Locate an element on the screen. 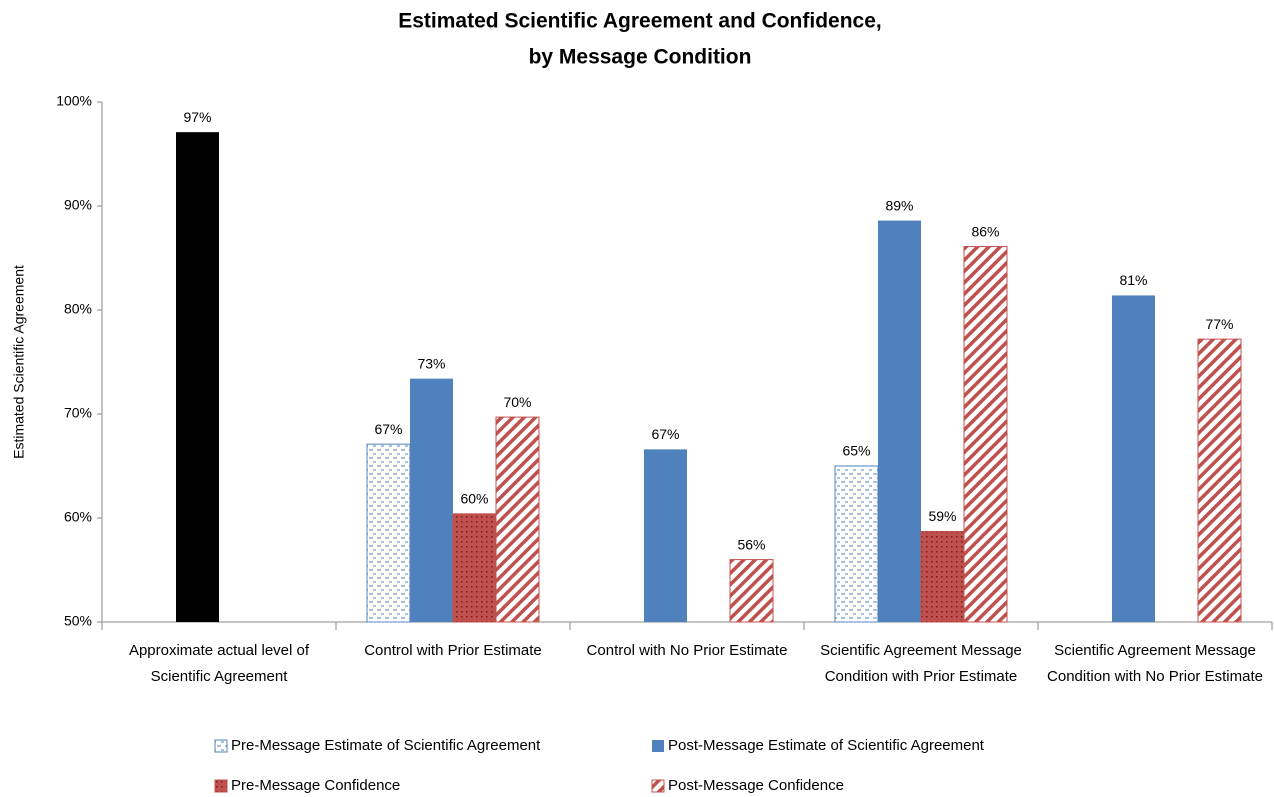  y-tick-label: 60% is located at coordinates (78, 517).